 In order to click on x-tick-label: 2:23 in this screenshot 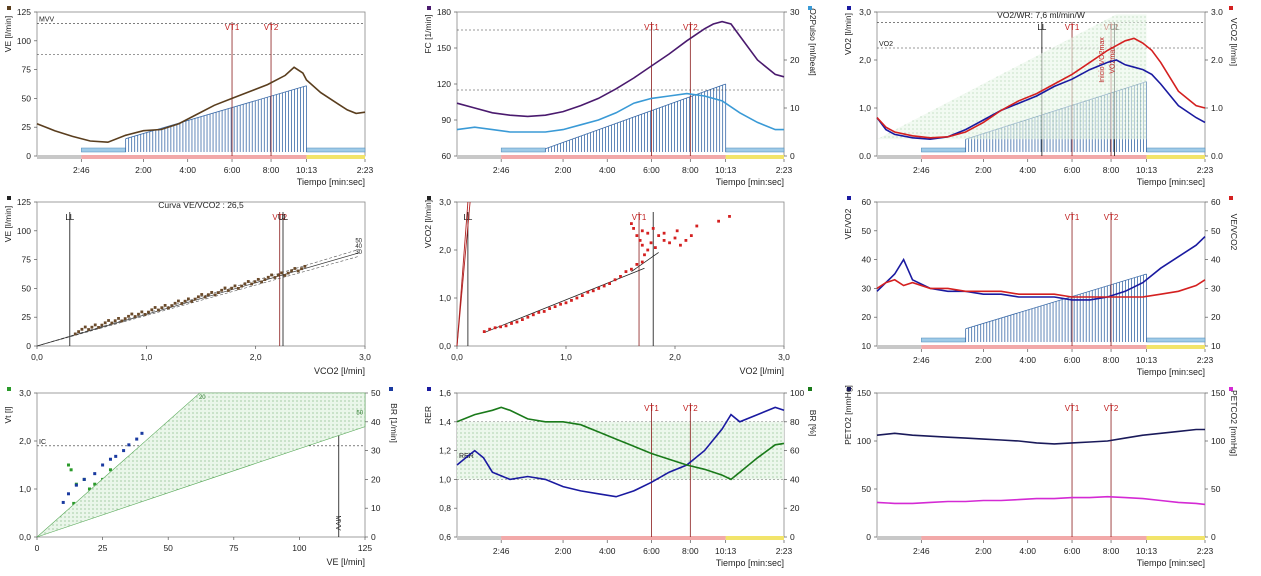, I will do `click(365, 170)`.